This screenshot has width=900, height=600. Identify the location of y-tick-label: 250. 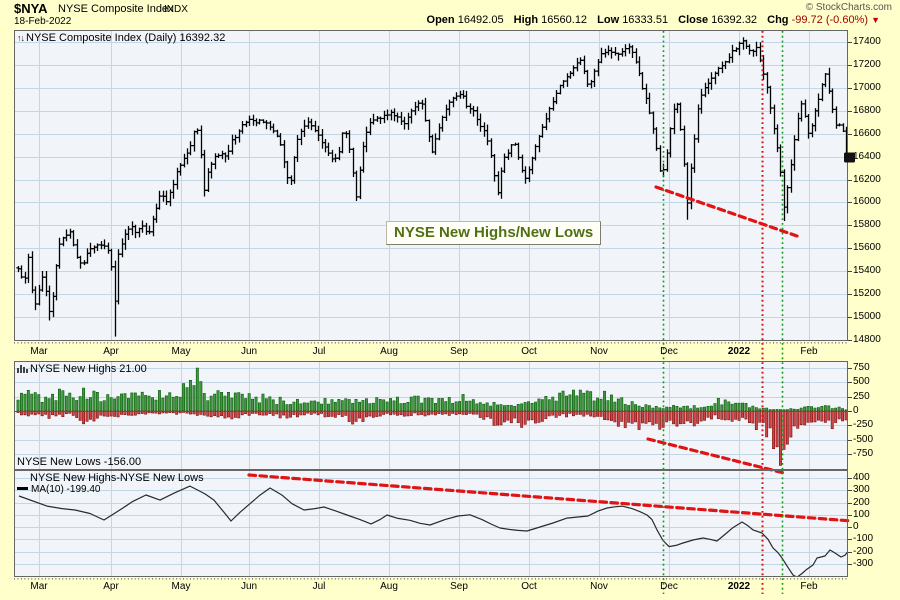
(861, 396).